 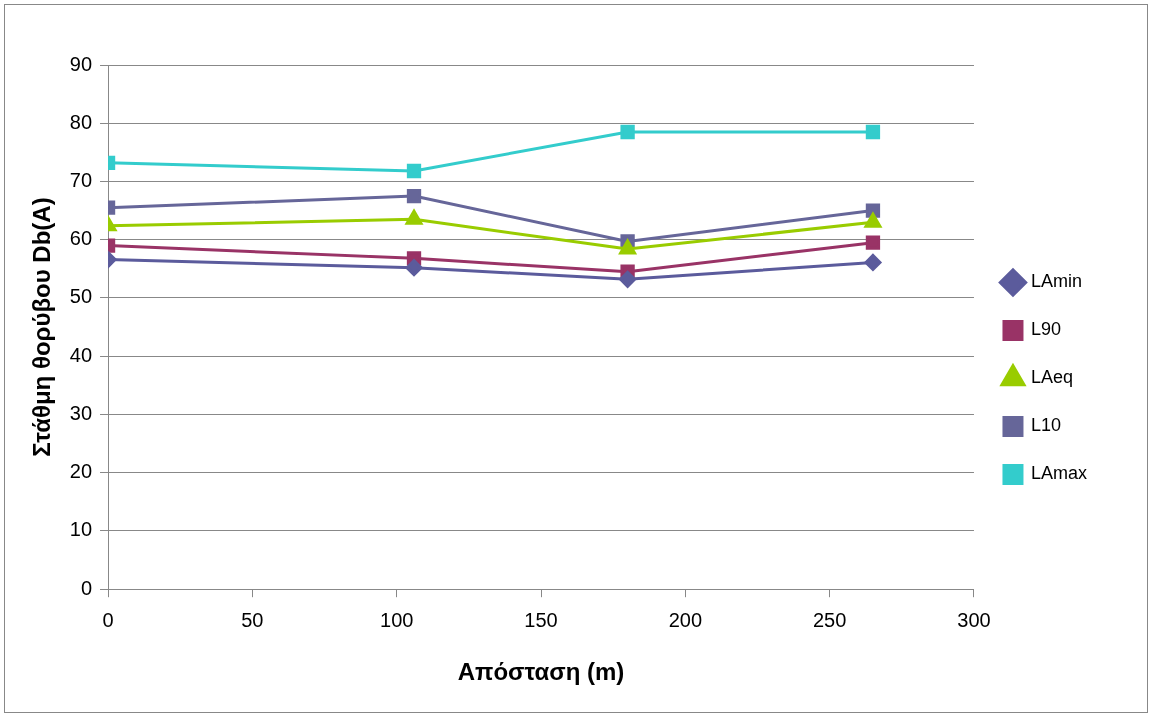 What do you see at coordinates (81, 238) in the screenshot?
I see `y-tick-label: 60` at bounding box center [81, 238].